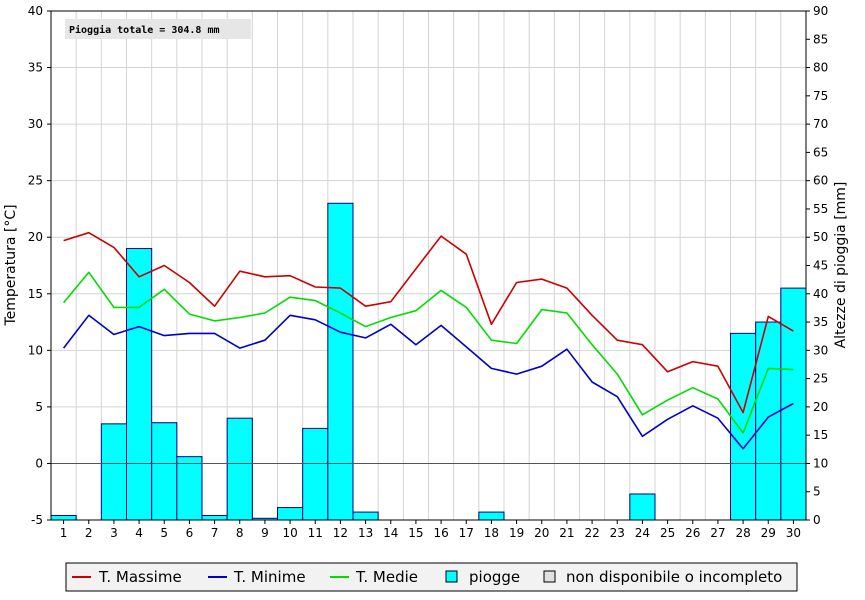 This screenshot has width=865, height=600. I want to click on right-tick-label: 0, so click(817, 520).